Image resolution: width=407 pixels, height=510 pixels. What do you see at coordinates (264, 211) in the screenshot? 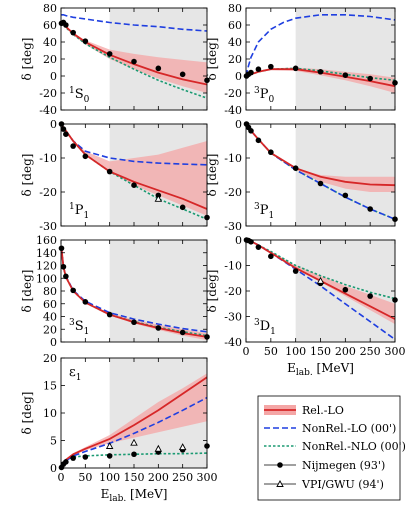
I see `channel-label: 3P1` at bounding box center [264, 211].